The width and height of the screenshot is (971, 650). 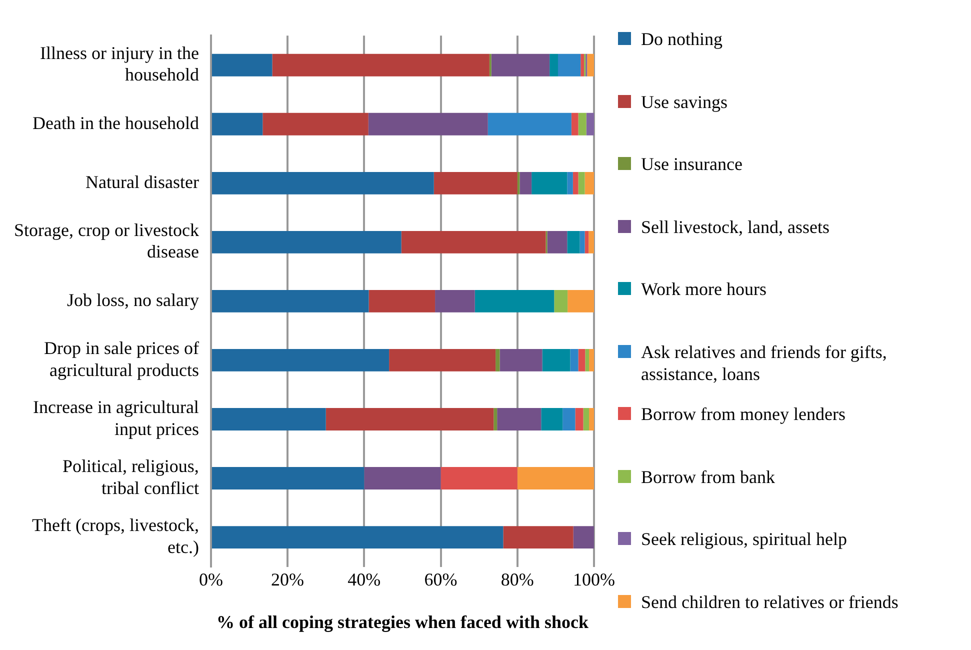 What do you see at coordinates (744, 539) in the screenshot?
I see `legend-label: Seek religious, spiritual help` at bounding box center [744, 539].